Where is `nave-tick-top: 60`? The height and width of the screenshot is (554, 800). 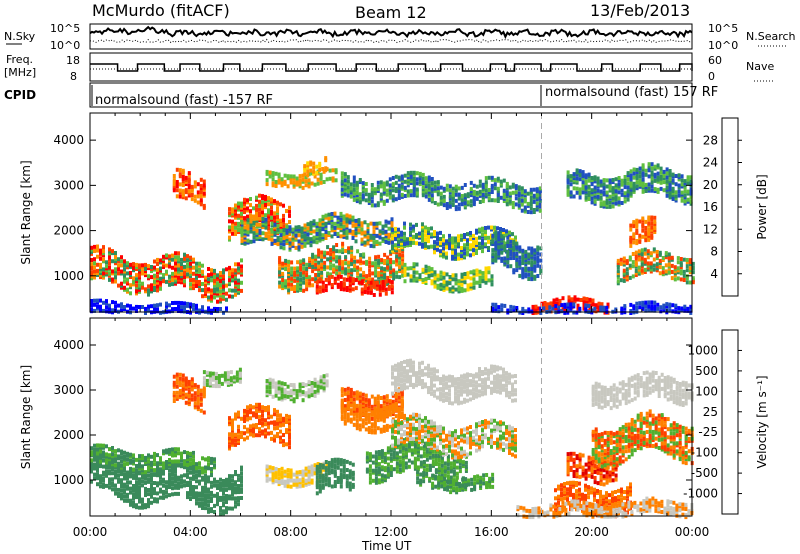
nave-tick-top: 60 is located at coordinates (715, 60).